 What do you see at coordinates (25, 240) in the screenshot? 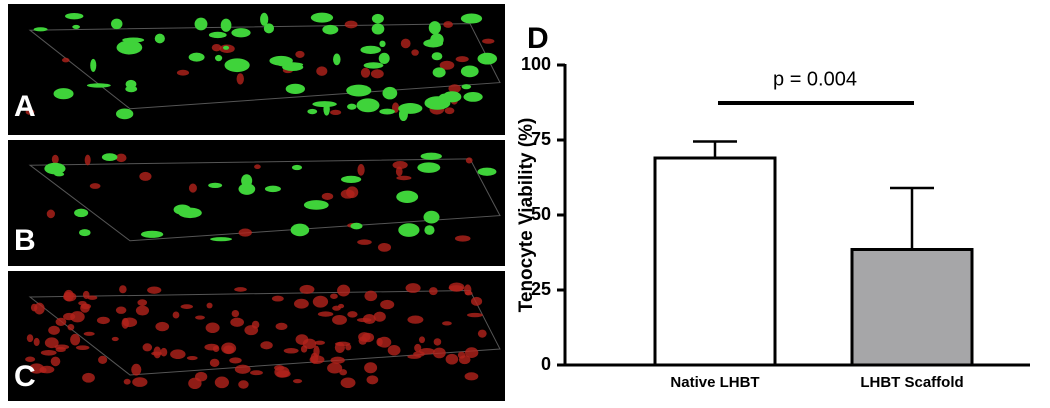
I see `panel-label: B` at bounding box center [25, 240].